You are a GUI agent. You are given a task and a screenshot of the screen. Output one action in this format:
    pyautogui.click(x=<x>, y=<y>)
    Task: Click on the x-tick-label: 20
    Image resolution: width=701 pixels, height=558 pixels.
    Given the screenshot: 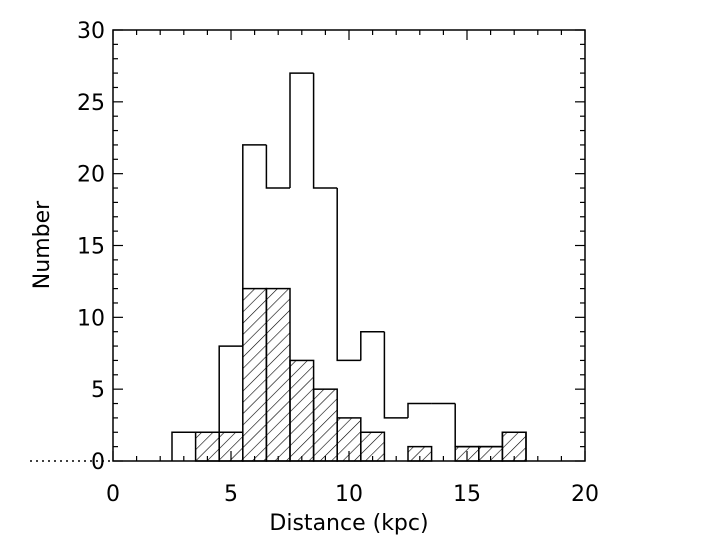 What is the action you would take?
    pyautogui.click(x=585, y=494)
    